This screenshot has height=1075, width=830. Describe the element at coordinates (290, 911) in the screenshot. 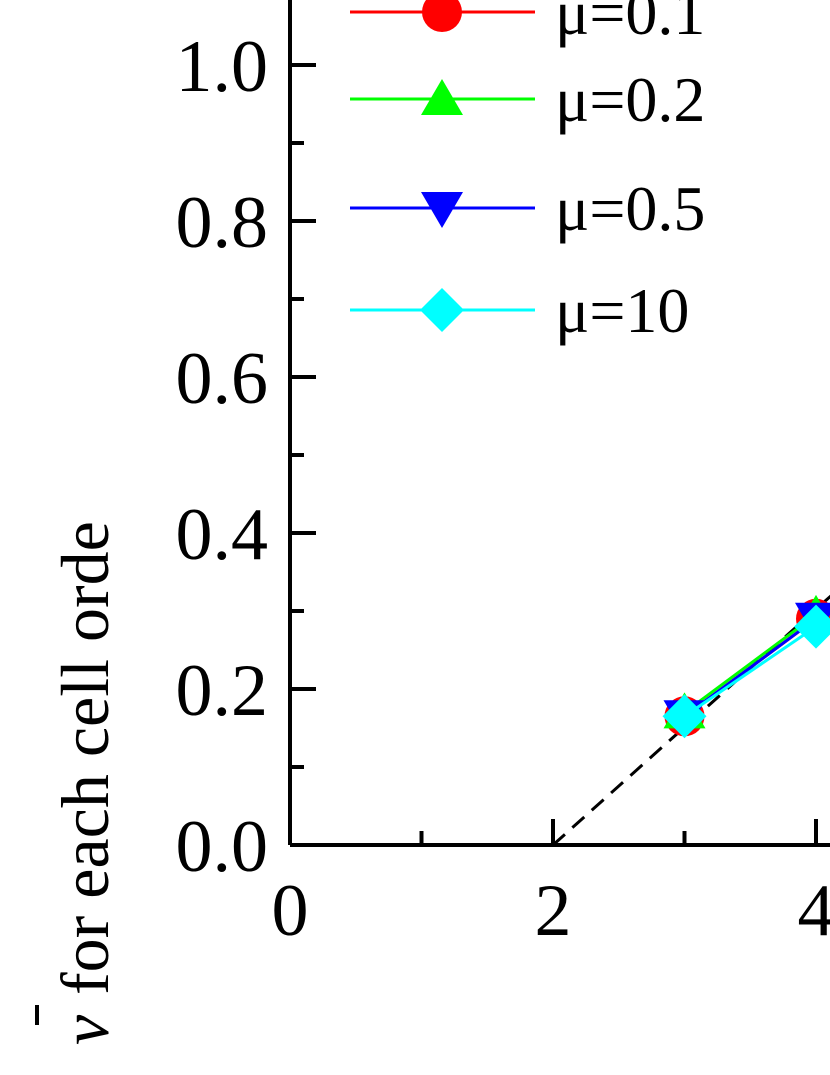

I see `x-tick-label: 0` at that location.